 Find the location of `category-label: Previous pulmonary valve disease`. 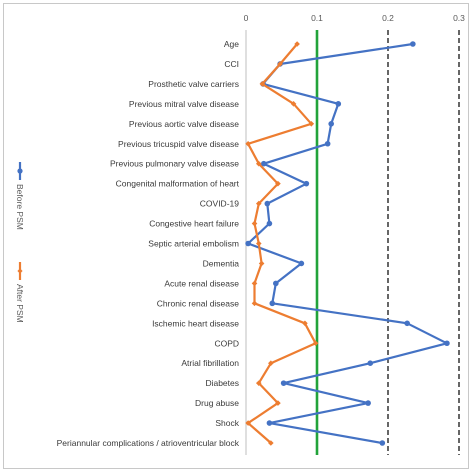

category-label: Previous pulmonary valve disease is located at coordinates (174, 164).